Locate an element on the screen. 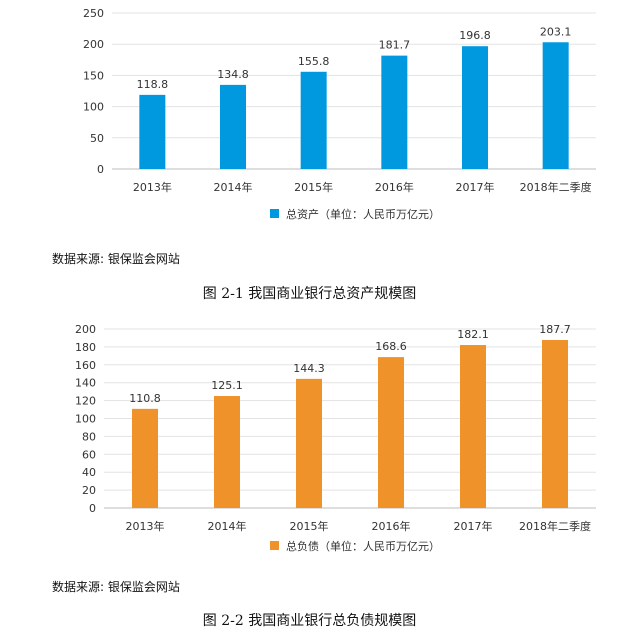  figure-caption: 图 2-1 我国商业银行总资产规模图 is located at coordinates (309, 294).